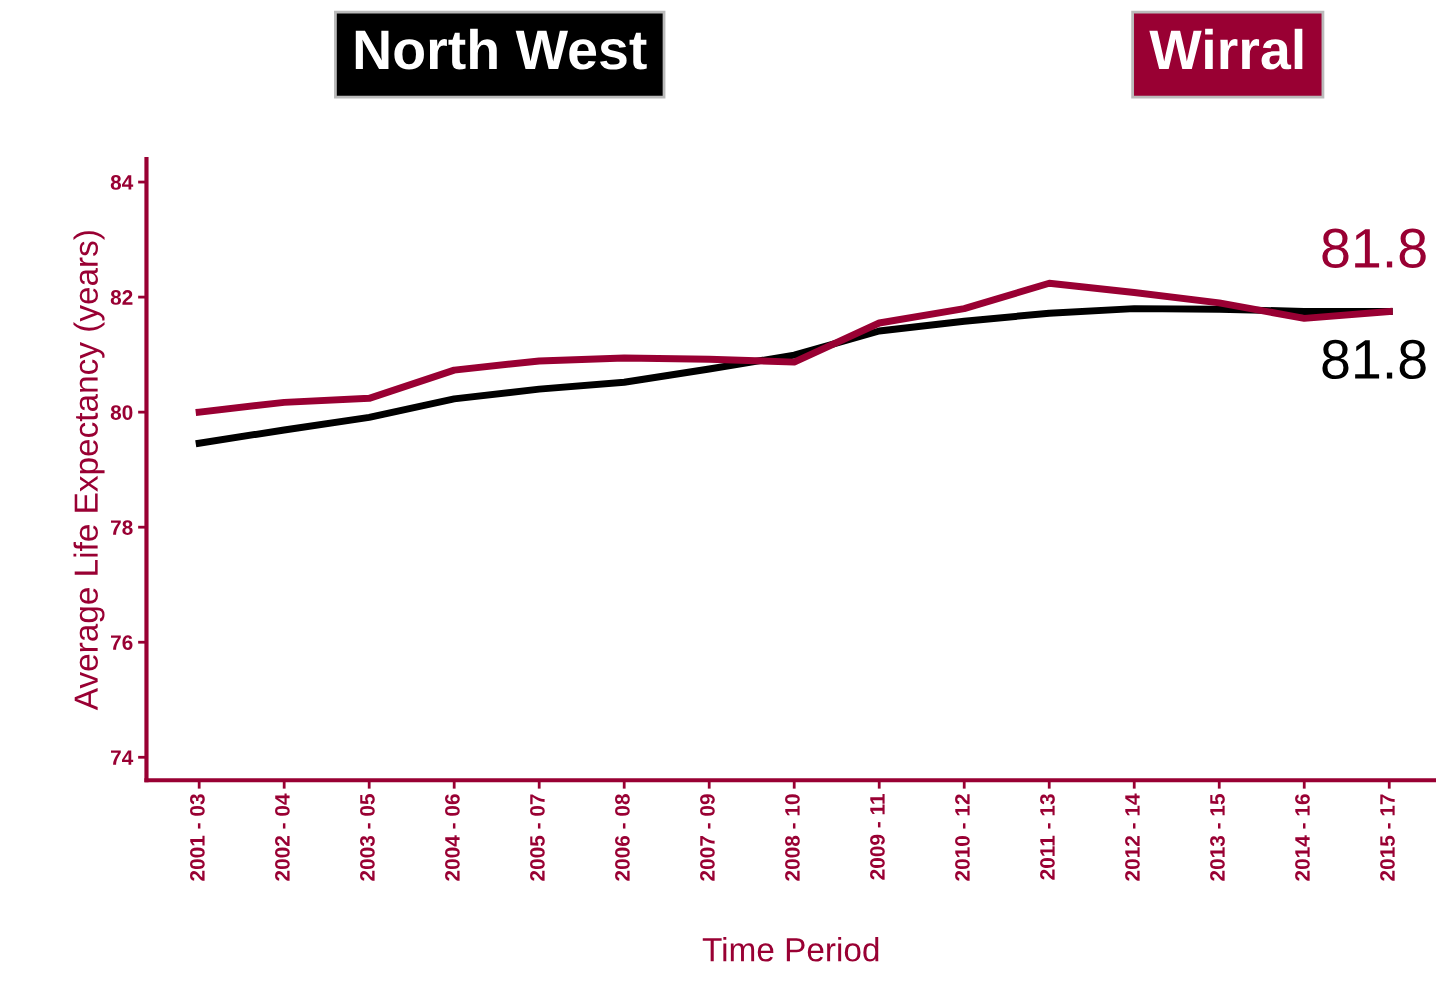 The image size is (1436, 994). What do you see at coordinates (121, 412) in the screenshot?
I see `y-tick-label: 80` at bounding box center [121, 412].